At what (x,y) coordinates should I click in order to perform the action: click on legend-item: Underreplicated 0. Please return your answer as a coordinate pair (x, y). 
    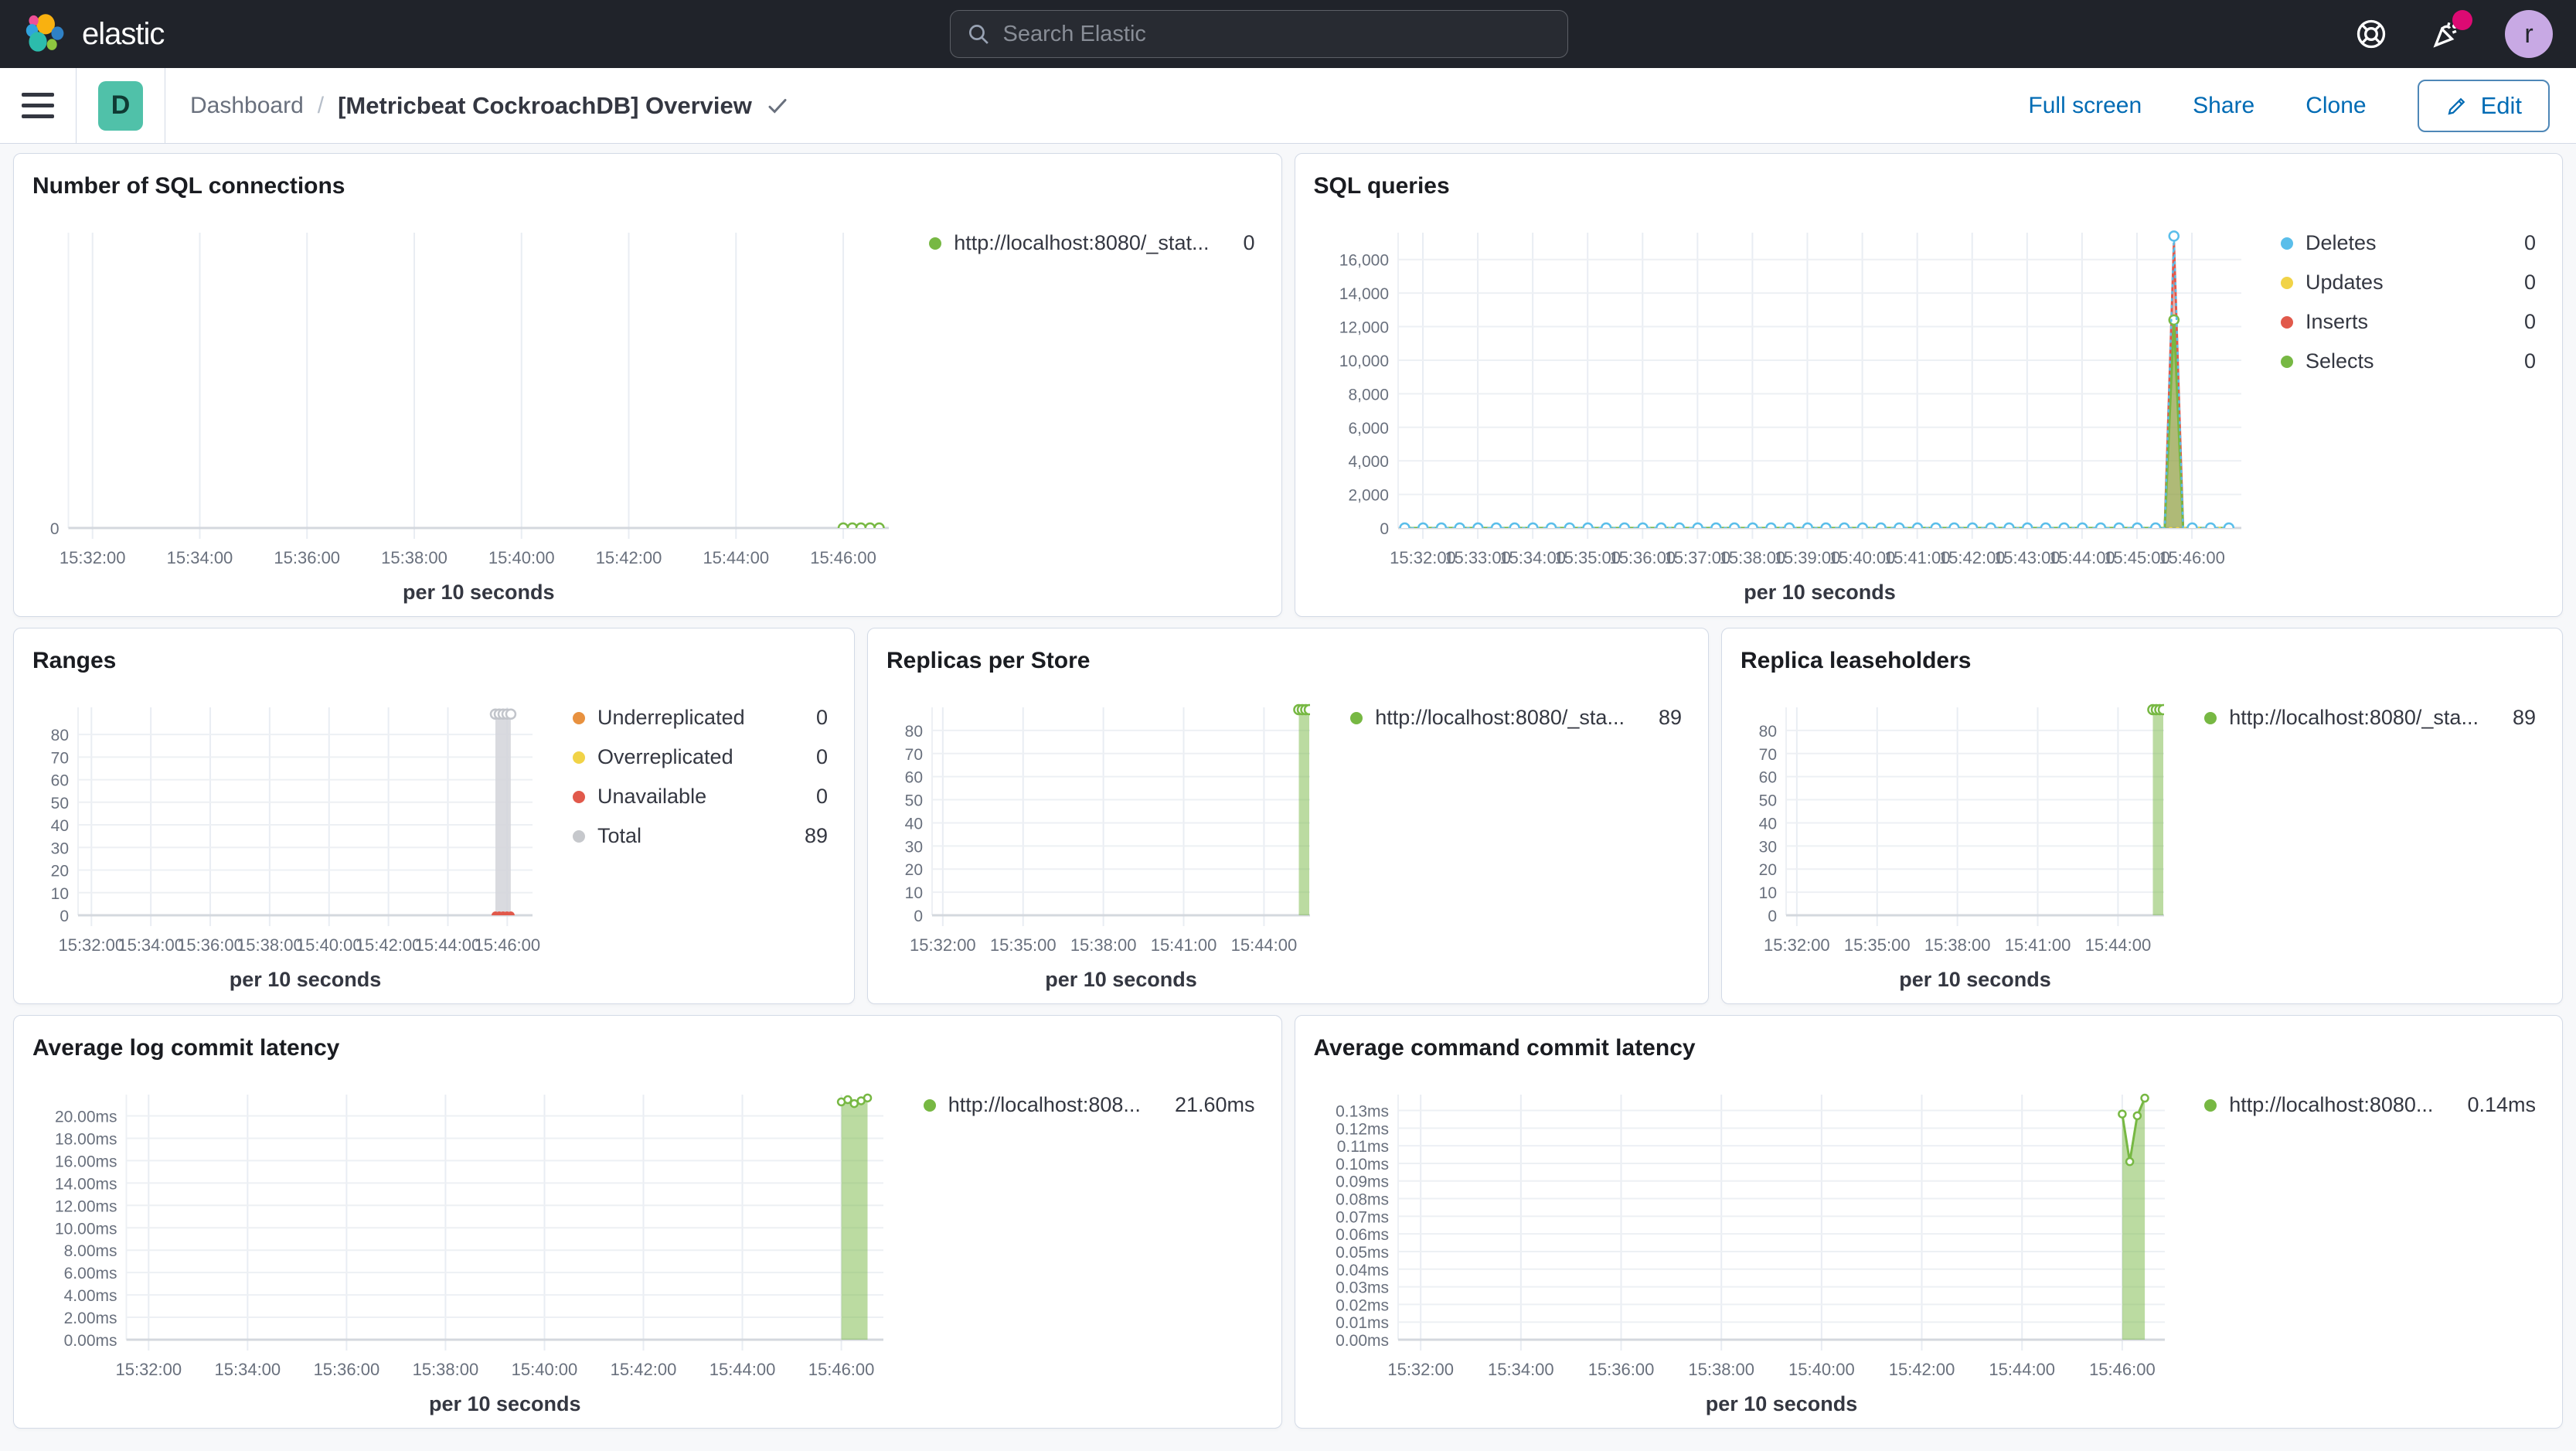
    Looking at the image, I should click on (700, 718).